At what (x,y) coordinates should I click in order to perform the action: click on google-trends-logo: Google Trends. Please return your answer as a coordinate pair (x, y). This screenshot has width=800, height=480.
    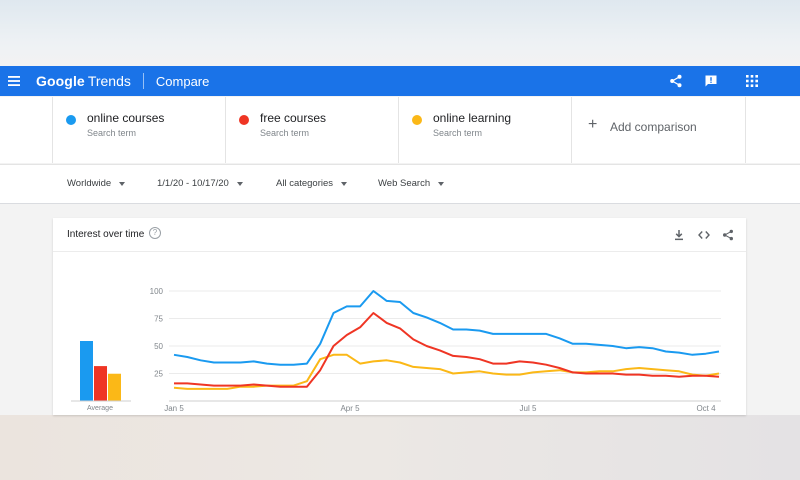
    Looking at the image, I should click on (83, 81).